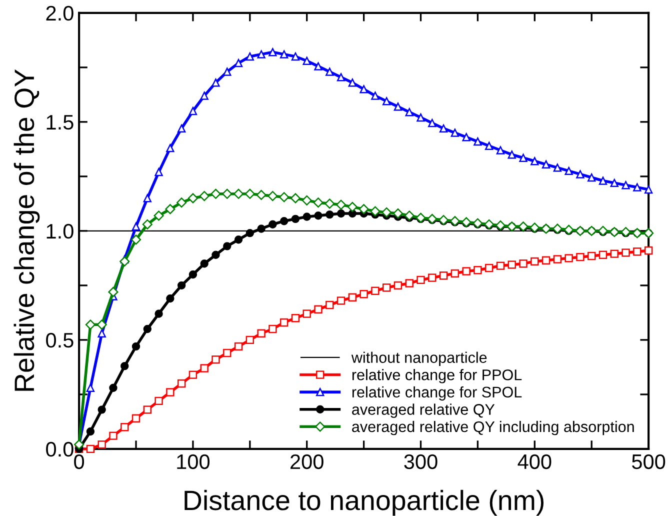 The height and width of the screenshot is (516, 670). What do you see at coordinates (60, 13) in the screenshot?
I see `y-tick-label: 2.0` at bounding box center [60, 13].